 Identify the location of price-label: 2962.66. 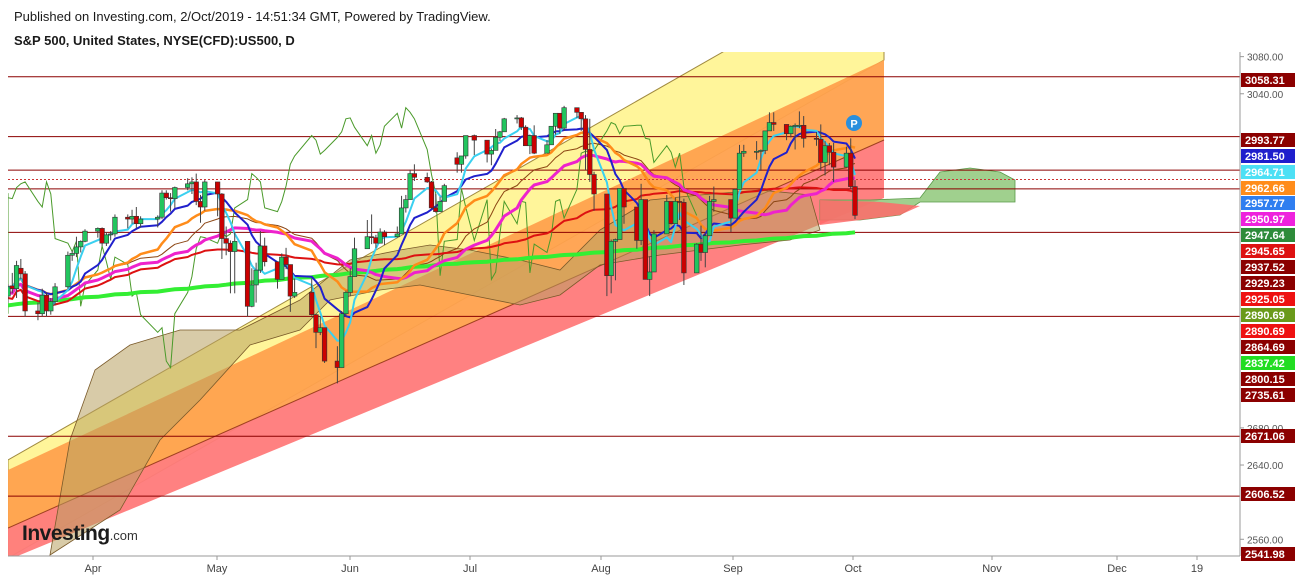
(1268, 188).